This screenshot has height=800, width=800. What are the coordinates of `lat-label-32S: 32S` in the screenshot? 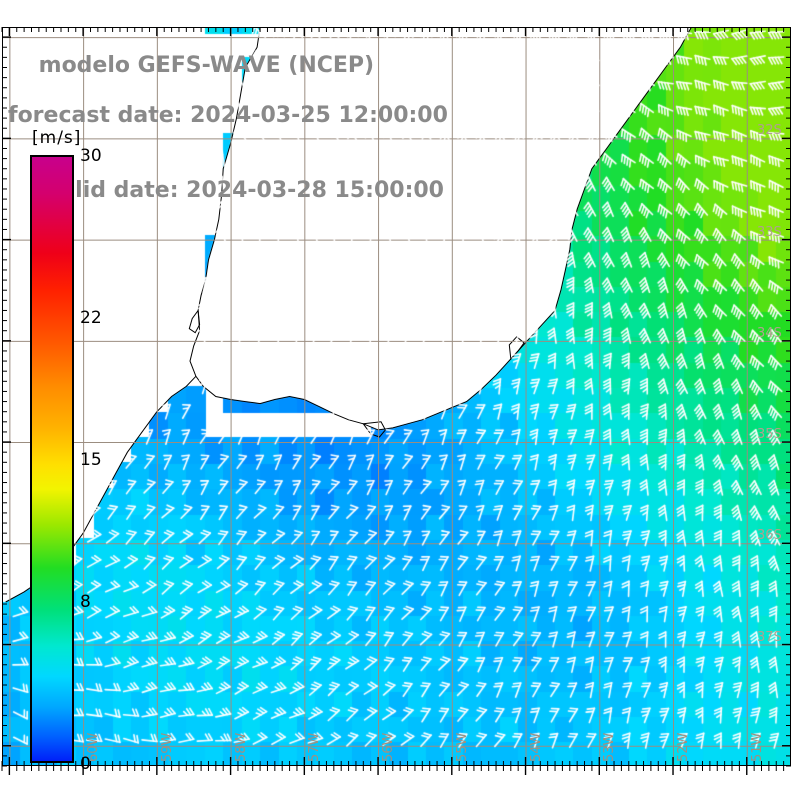 It's located at (769, 131).